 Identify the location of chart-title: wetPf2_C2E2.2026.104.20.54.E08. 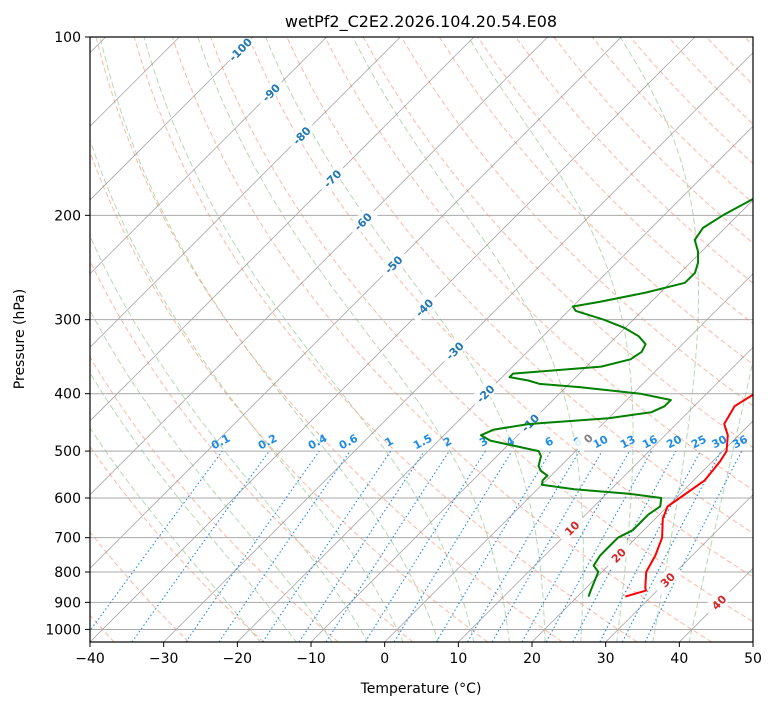
(421, 22).